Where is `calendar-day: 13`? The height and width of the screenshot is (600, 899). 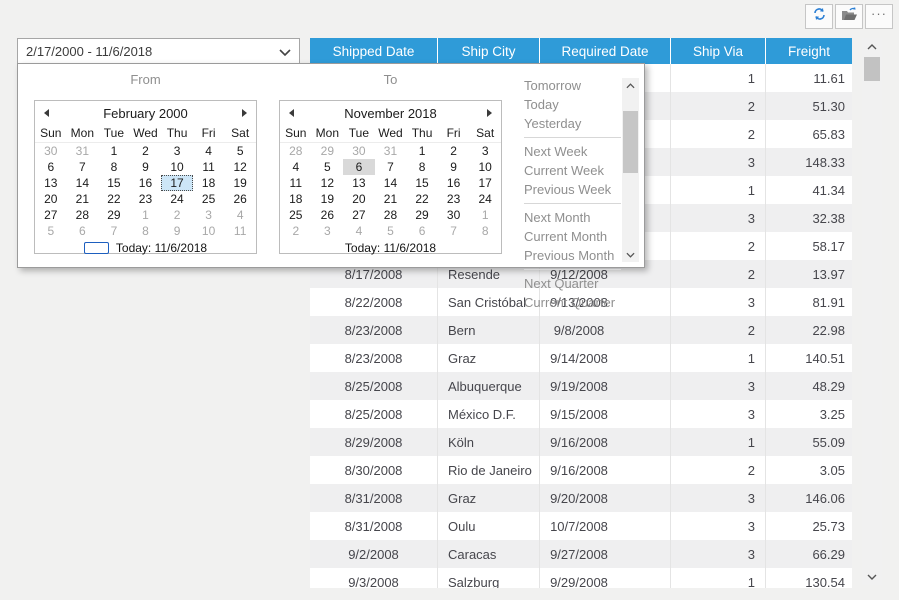 calendar-day: 13 is located at coordinates (359, 183).